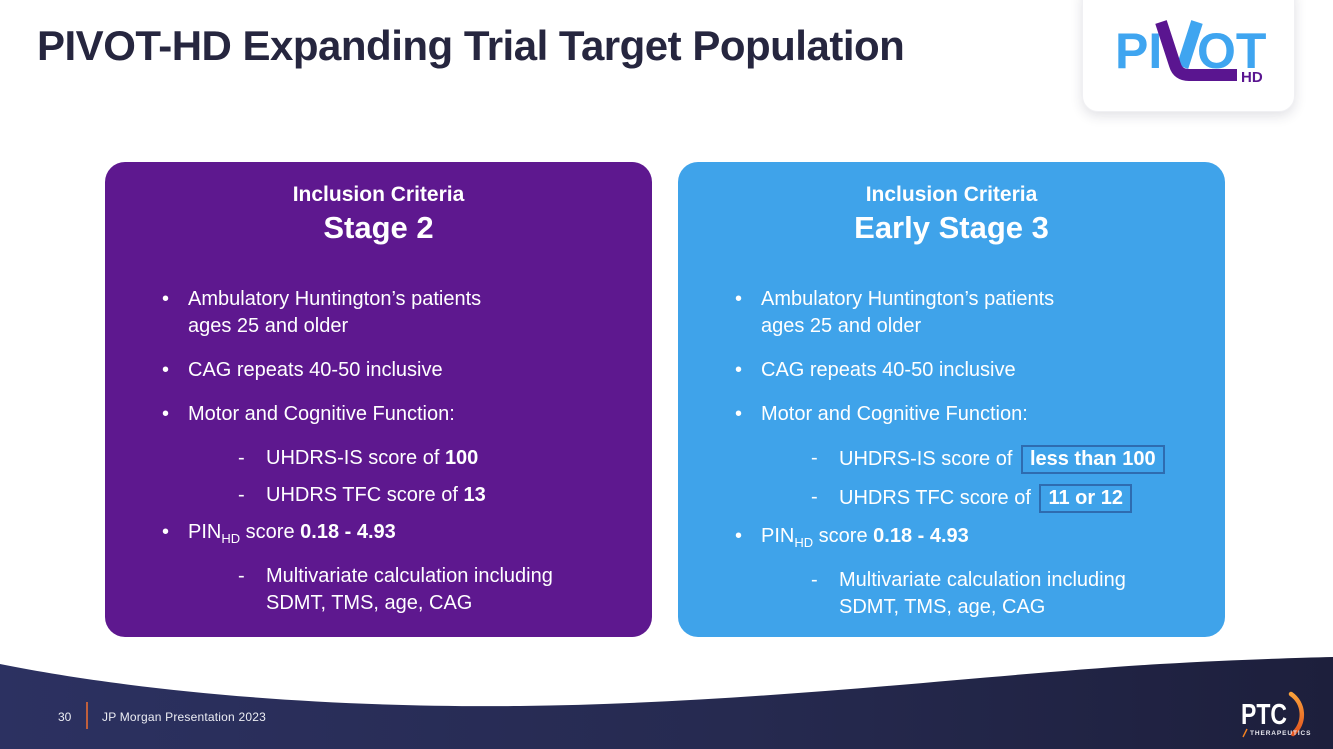 This screenshot has width=1333, height=749. I want to click on footer-wave, so click(666, 700).